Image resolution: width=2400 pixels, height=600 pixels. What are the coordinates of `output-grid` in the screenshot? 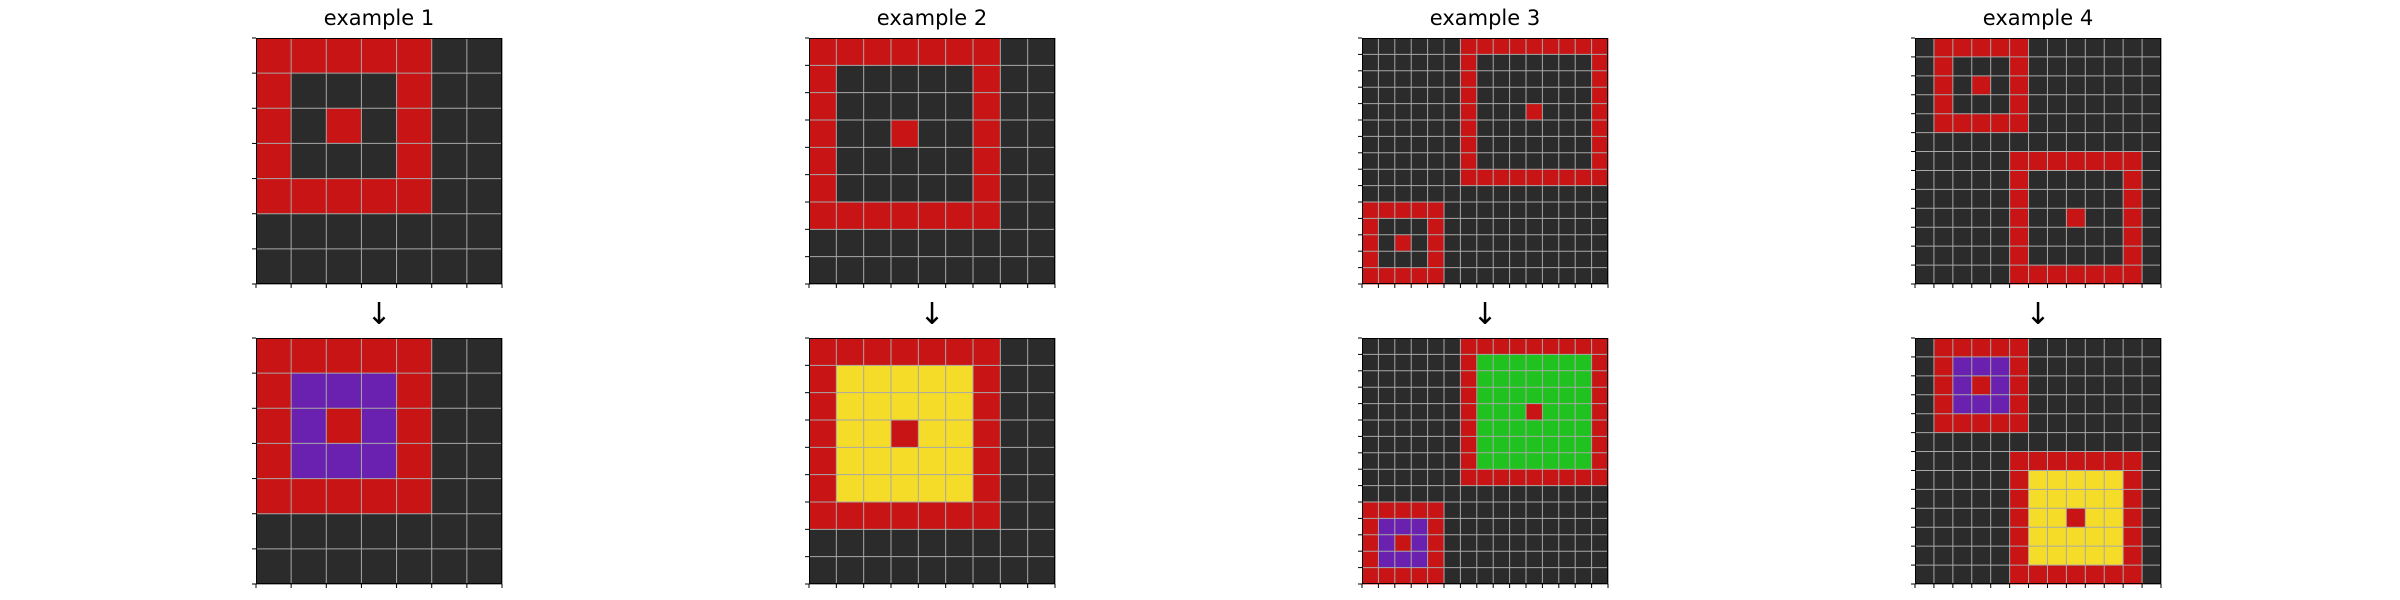 It's located at (930, 462).